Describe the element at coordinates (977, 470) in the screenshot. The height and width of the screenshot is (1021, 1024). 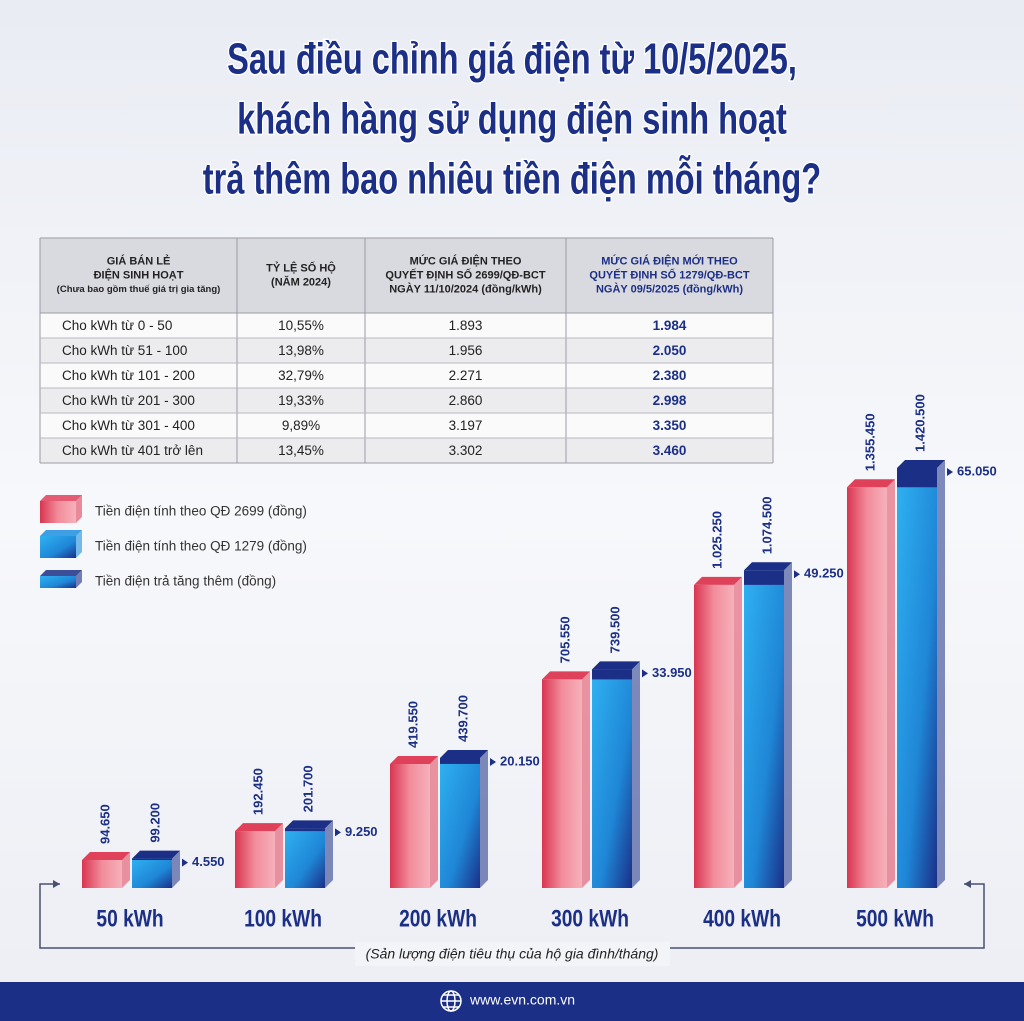
I see `increase-label: 65.050` at that location.